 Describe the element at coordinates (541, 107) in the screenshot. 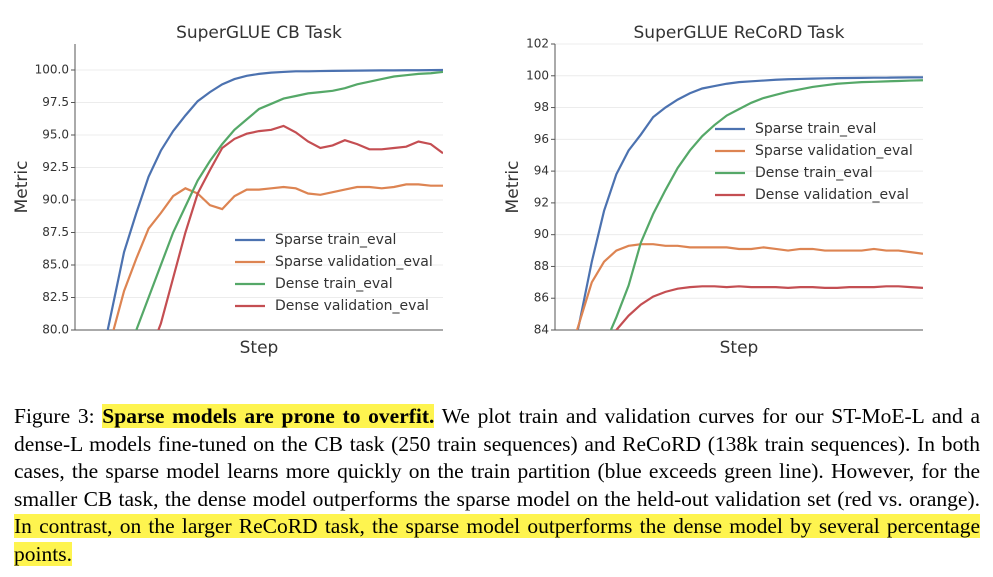

I see `y-tick-label: 98` at that location.